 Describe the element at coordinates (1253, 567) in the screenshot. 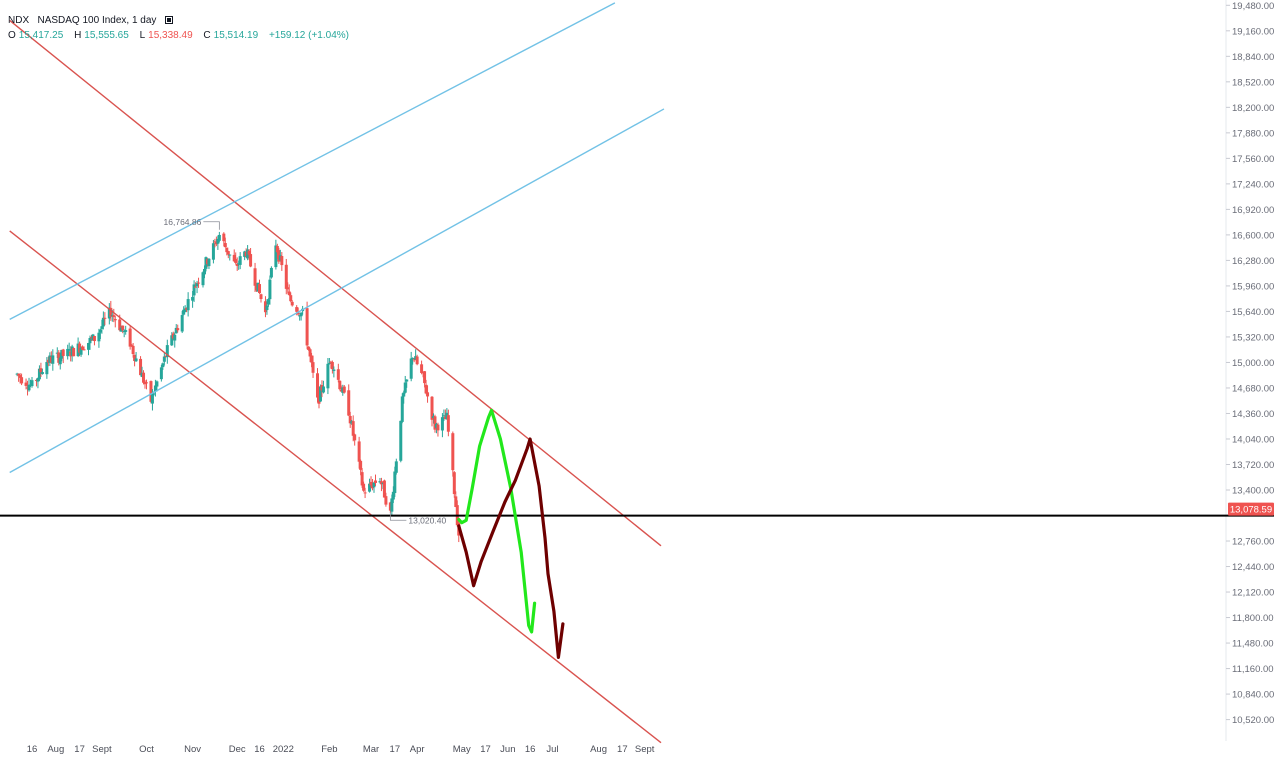

I see `price-tick-label: 12,440.00` at that location.